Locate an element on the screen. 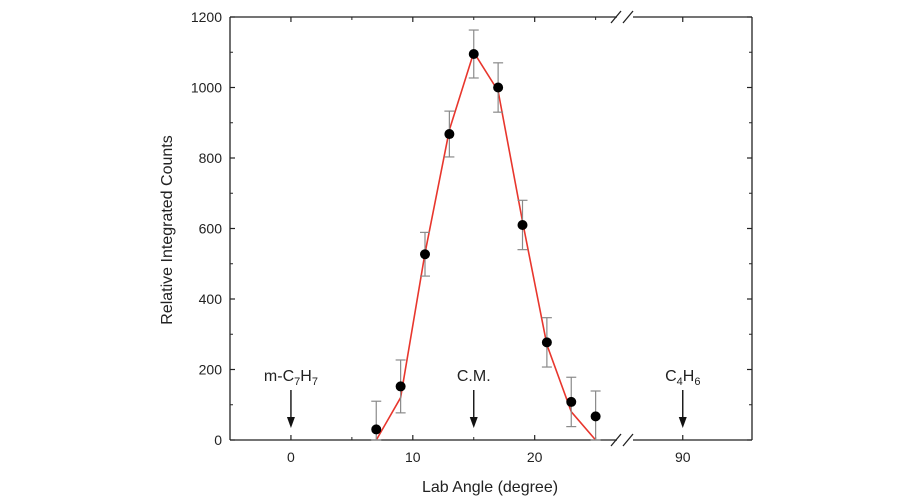 The width and height of the screenshot is (900, 500). x-tick-label: 10 is located at coordinates (413, 457).